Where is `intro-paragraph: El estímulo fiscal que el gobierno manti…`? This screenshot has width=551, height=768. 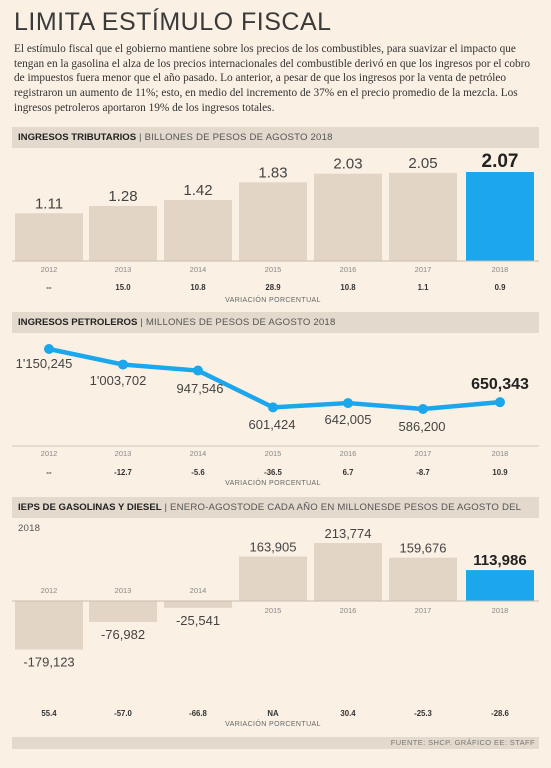
intro-paragraph: El estímulo fiscal que el gobierno manti… is located at coordinates (272, 78).